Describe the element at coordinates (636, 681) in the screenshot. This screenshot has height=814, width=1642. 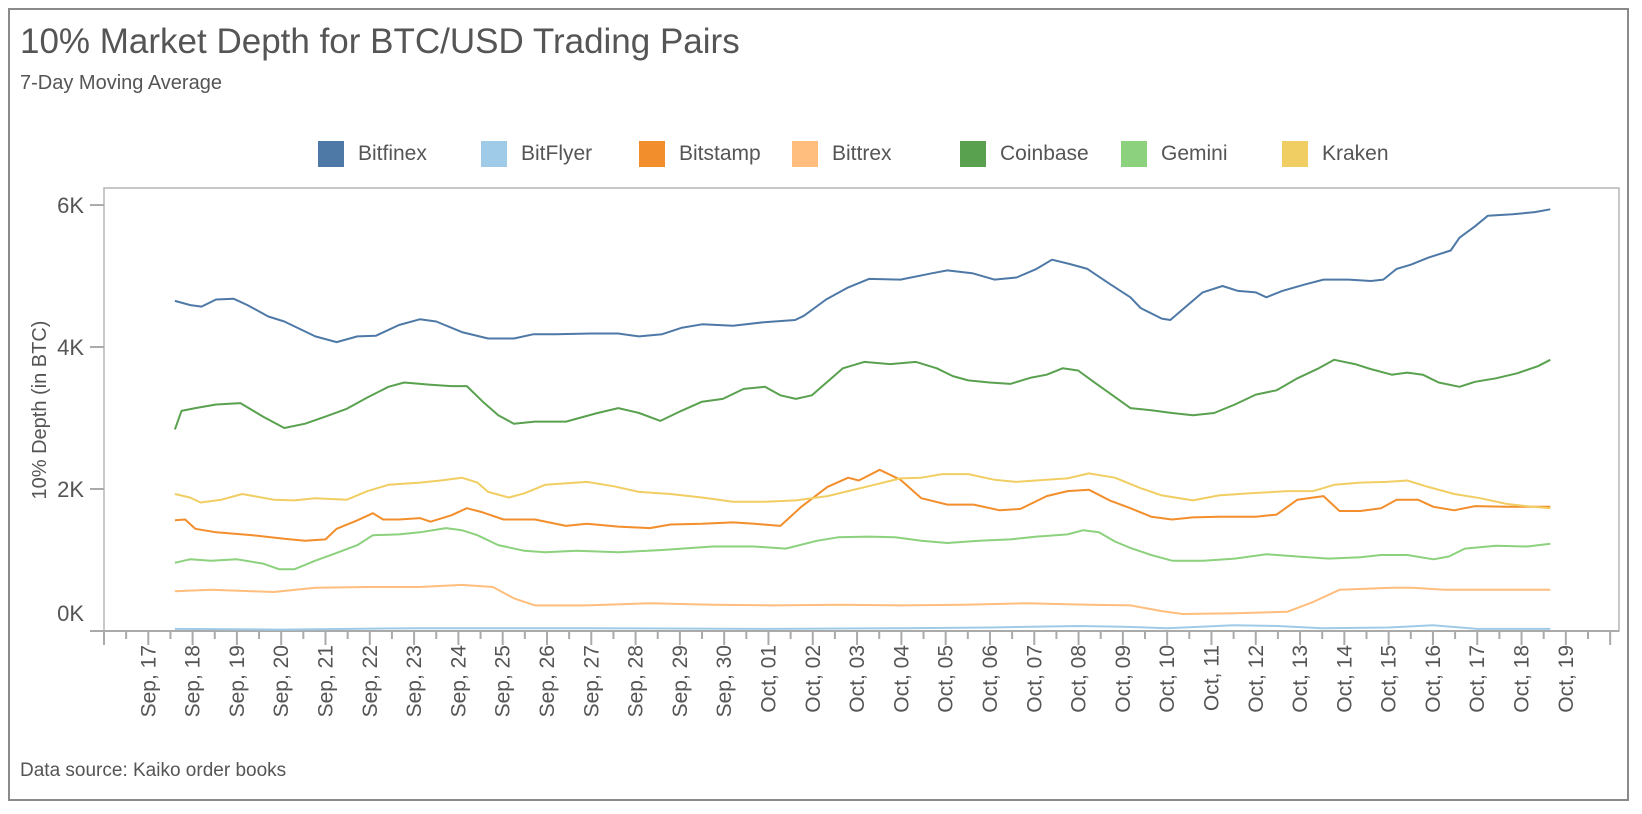
I see `x-tick-label: Sep, 28` at that location.